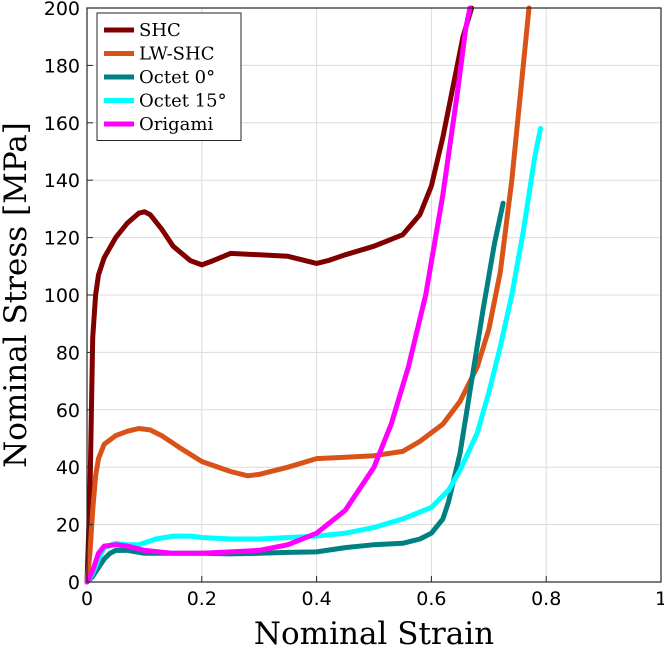 The width and height of the screenshot is (664, 650). I want to click on x-axis-label: Nominal Strain, so click(374, 633).